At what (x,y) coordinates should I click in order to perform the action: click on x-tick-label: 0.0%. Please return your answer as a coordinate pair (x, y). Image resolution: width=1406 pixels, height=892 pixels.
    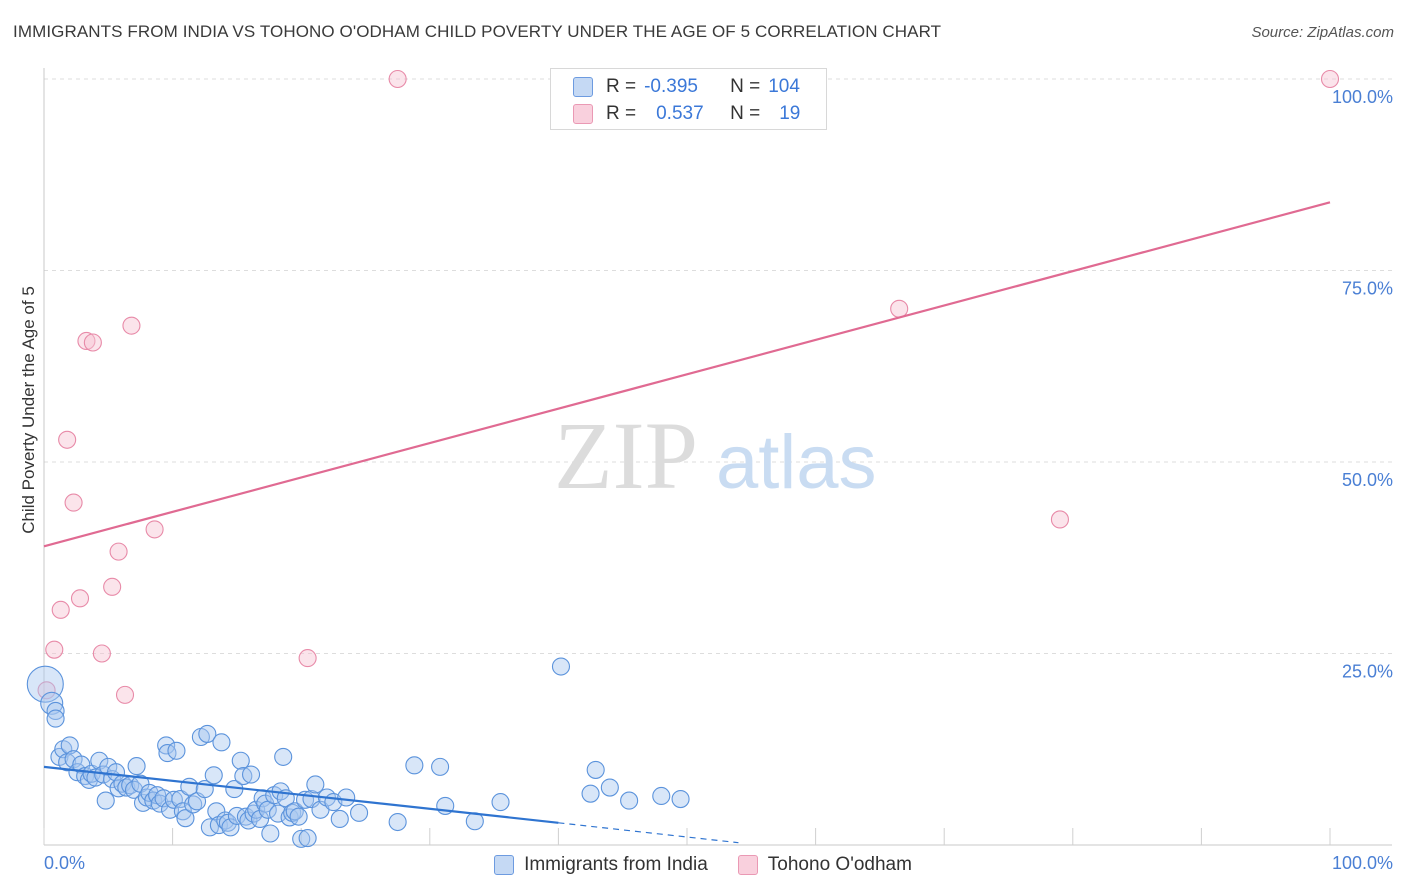
    Looking at the image, I should click on (64, 863).